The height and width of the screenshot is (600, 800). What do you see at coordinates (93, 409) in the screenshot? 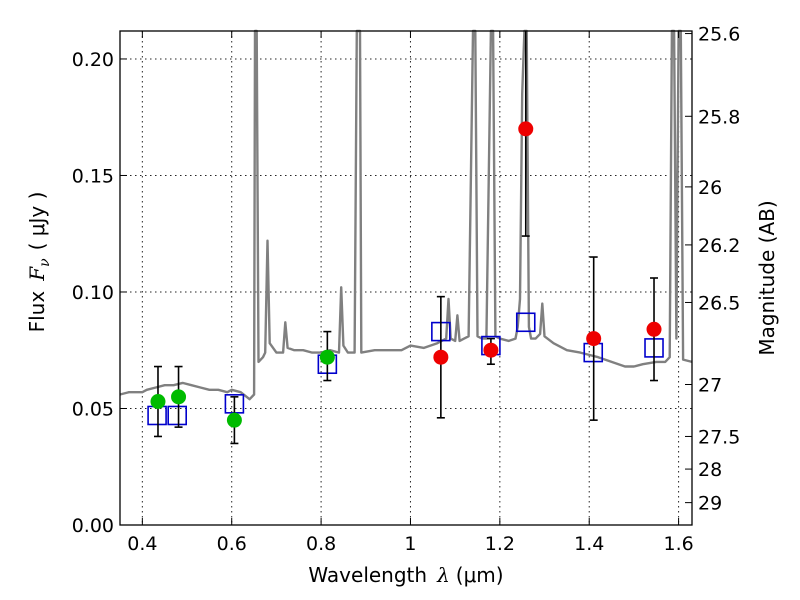
I see `y-tick-label: 0.05` at bounding box center [93, 409].